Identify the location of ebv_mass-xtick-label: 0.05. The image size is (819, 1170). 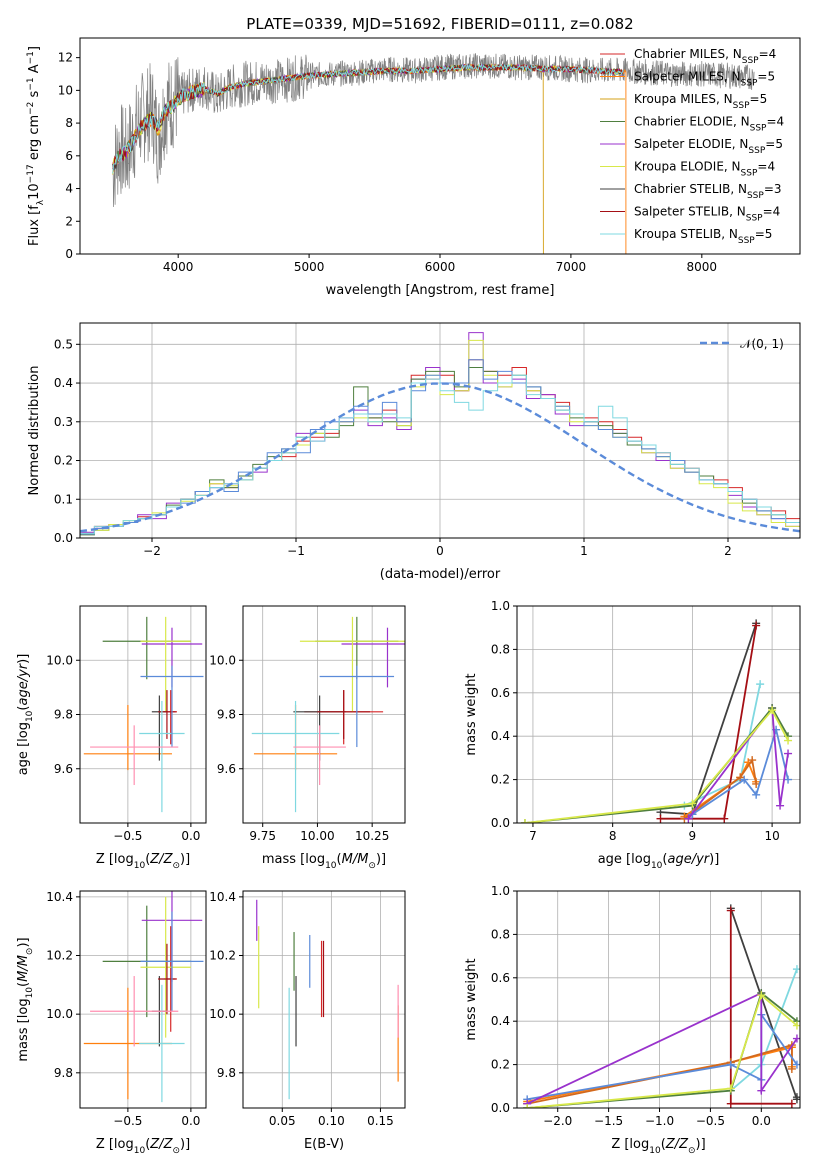
(282, 1121).